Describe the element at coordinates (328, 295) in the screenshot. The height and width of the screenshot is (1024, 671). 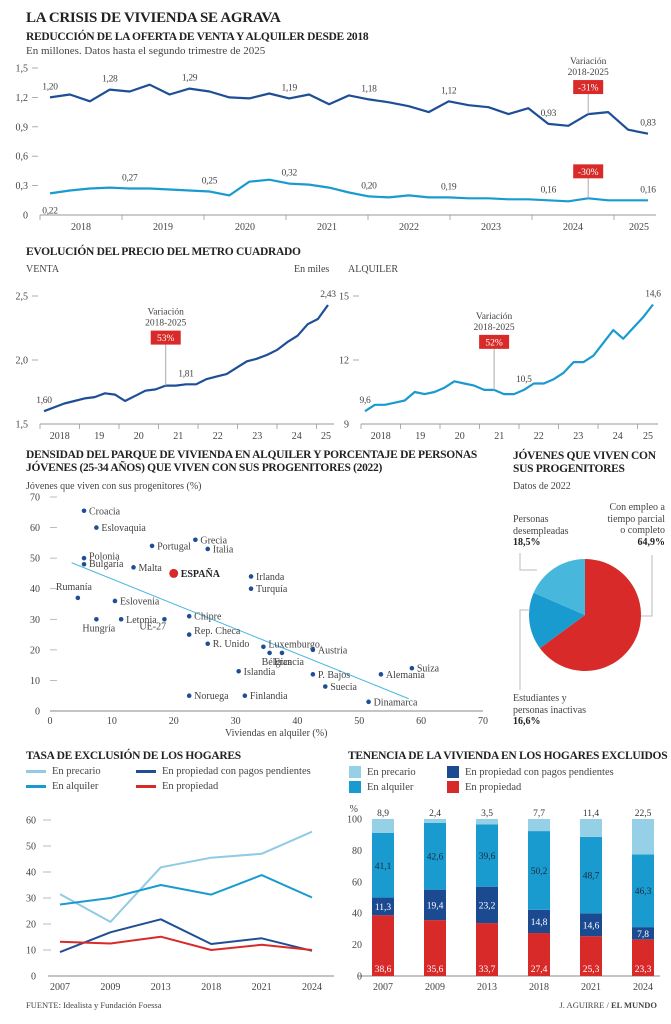
I see `data-label: 2,43` at that location.